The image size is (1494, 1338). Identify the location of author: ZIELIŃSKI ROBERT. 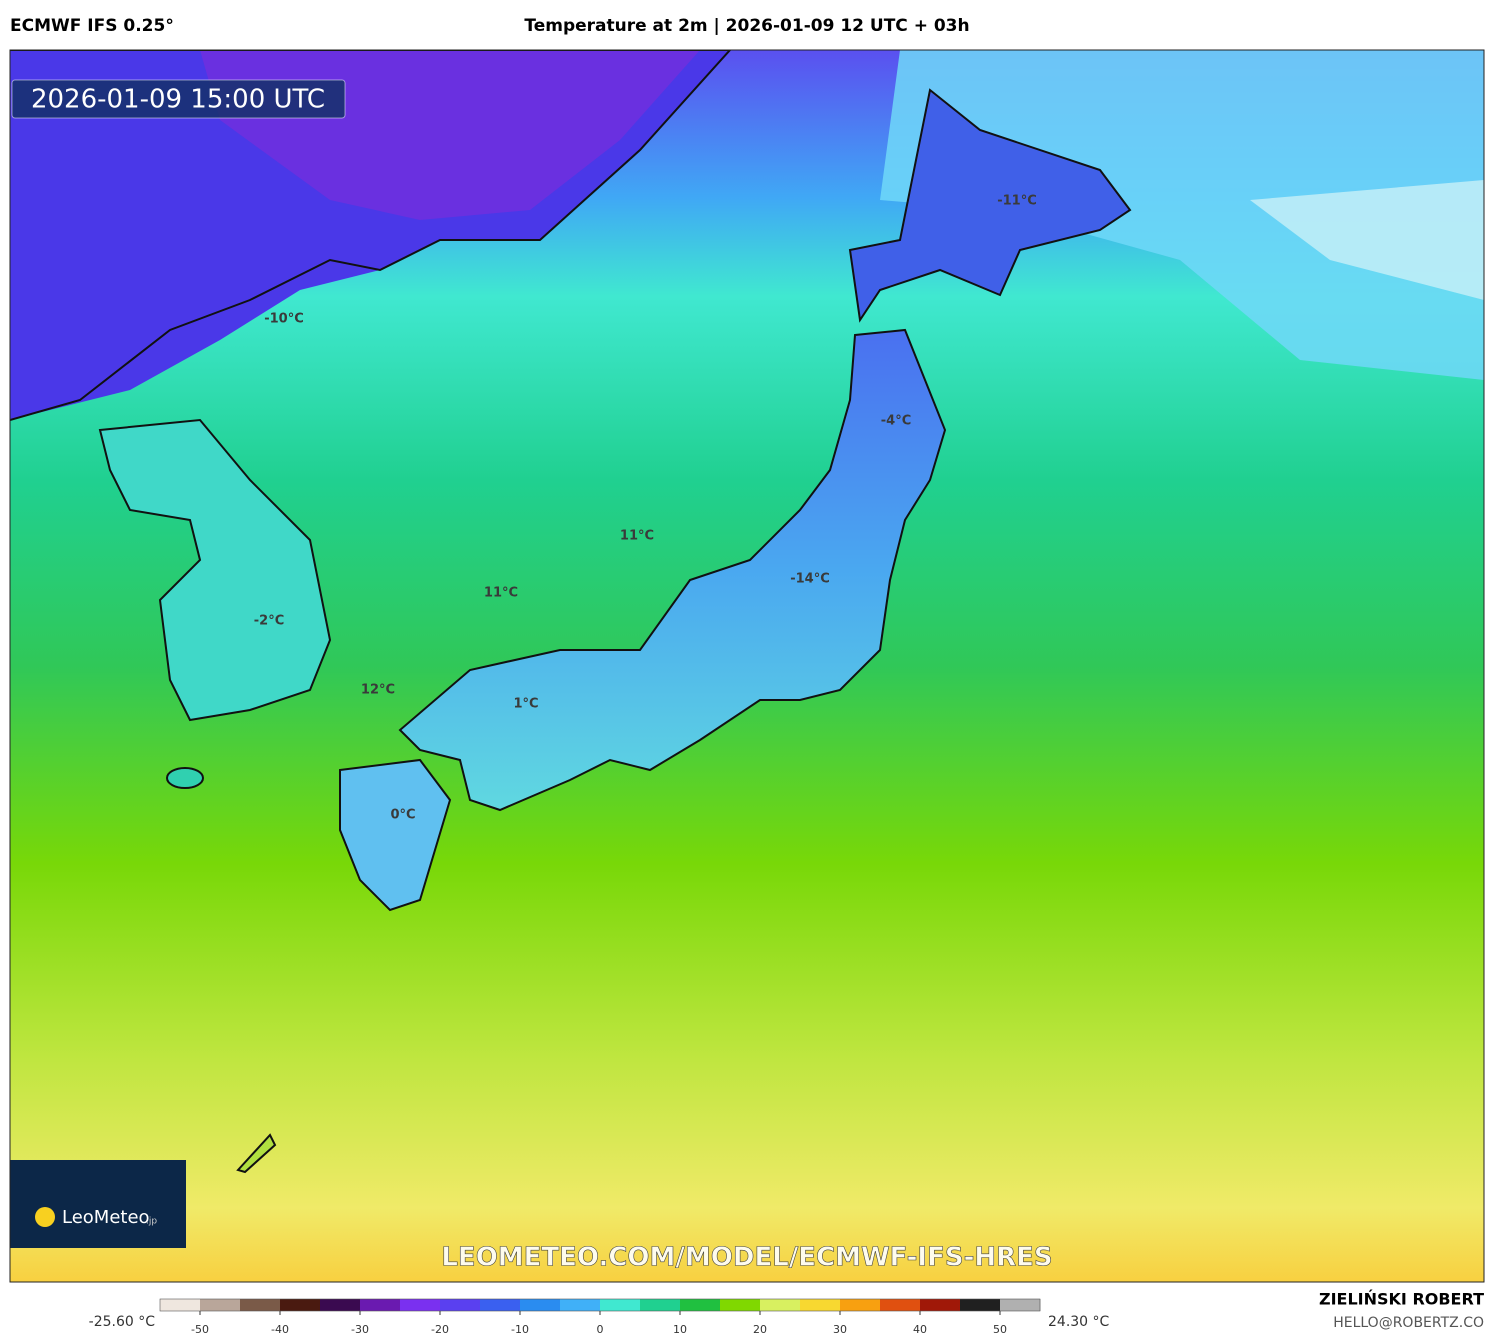
(1401, 1299).